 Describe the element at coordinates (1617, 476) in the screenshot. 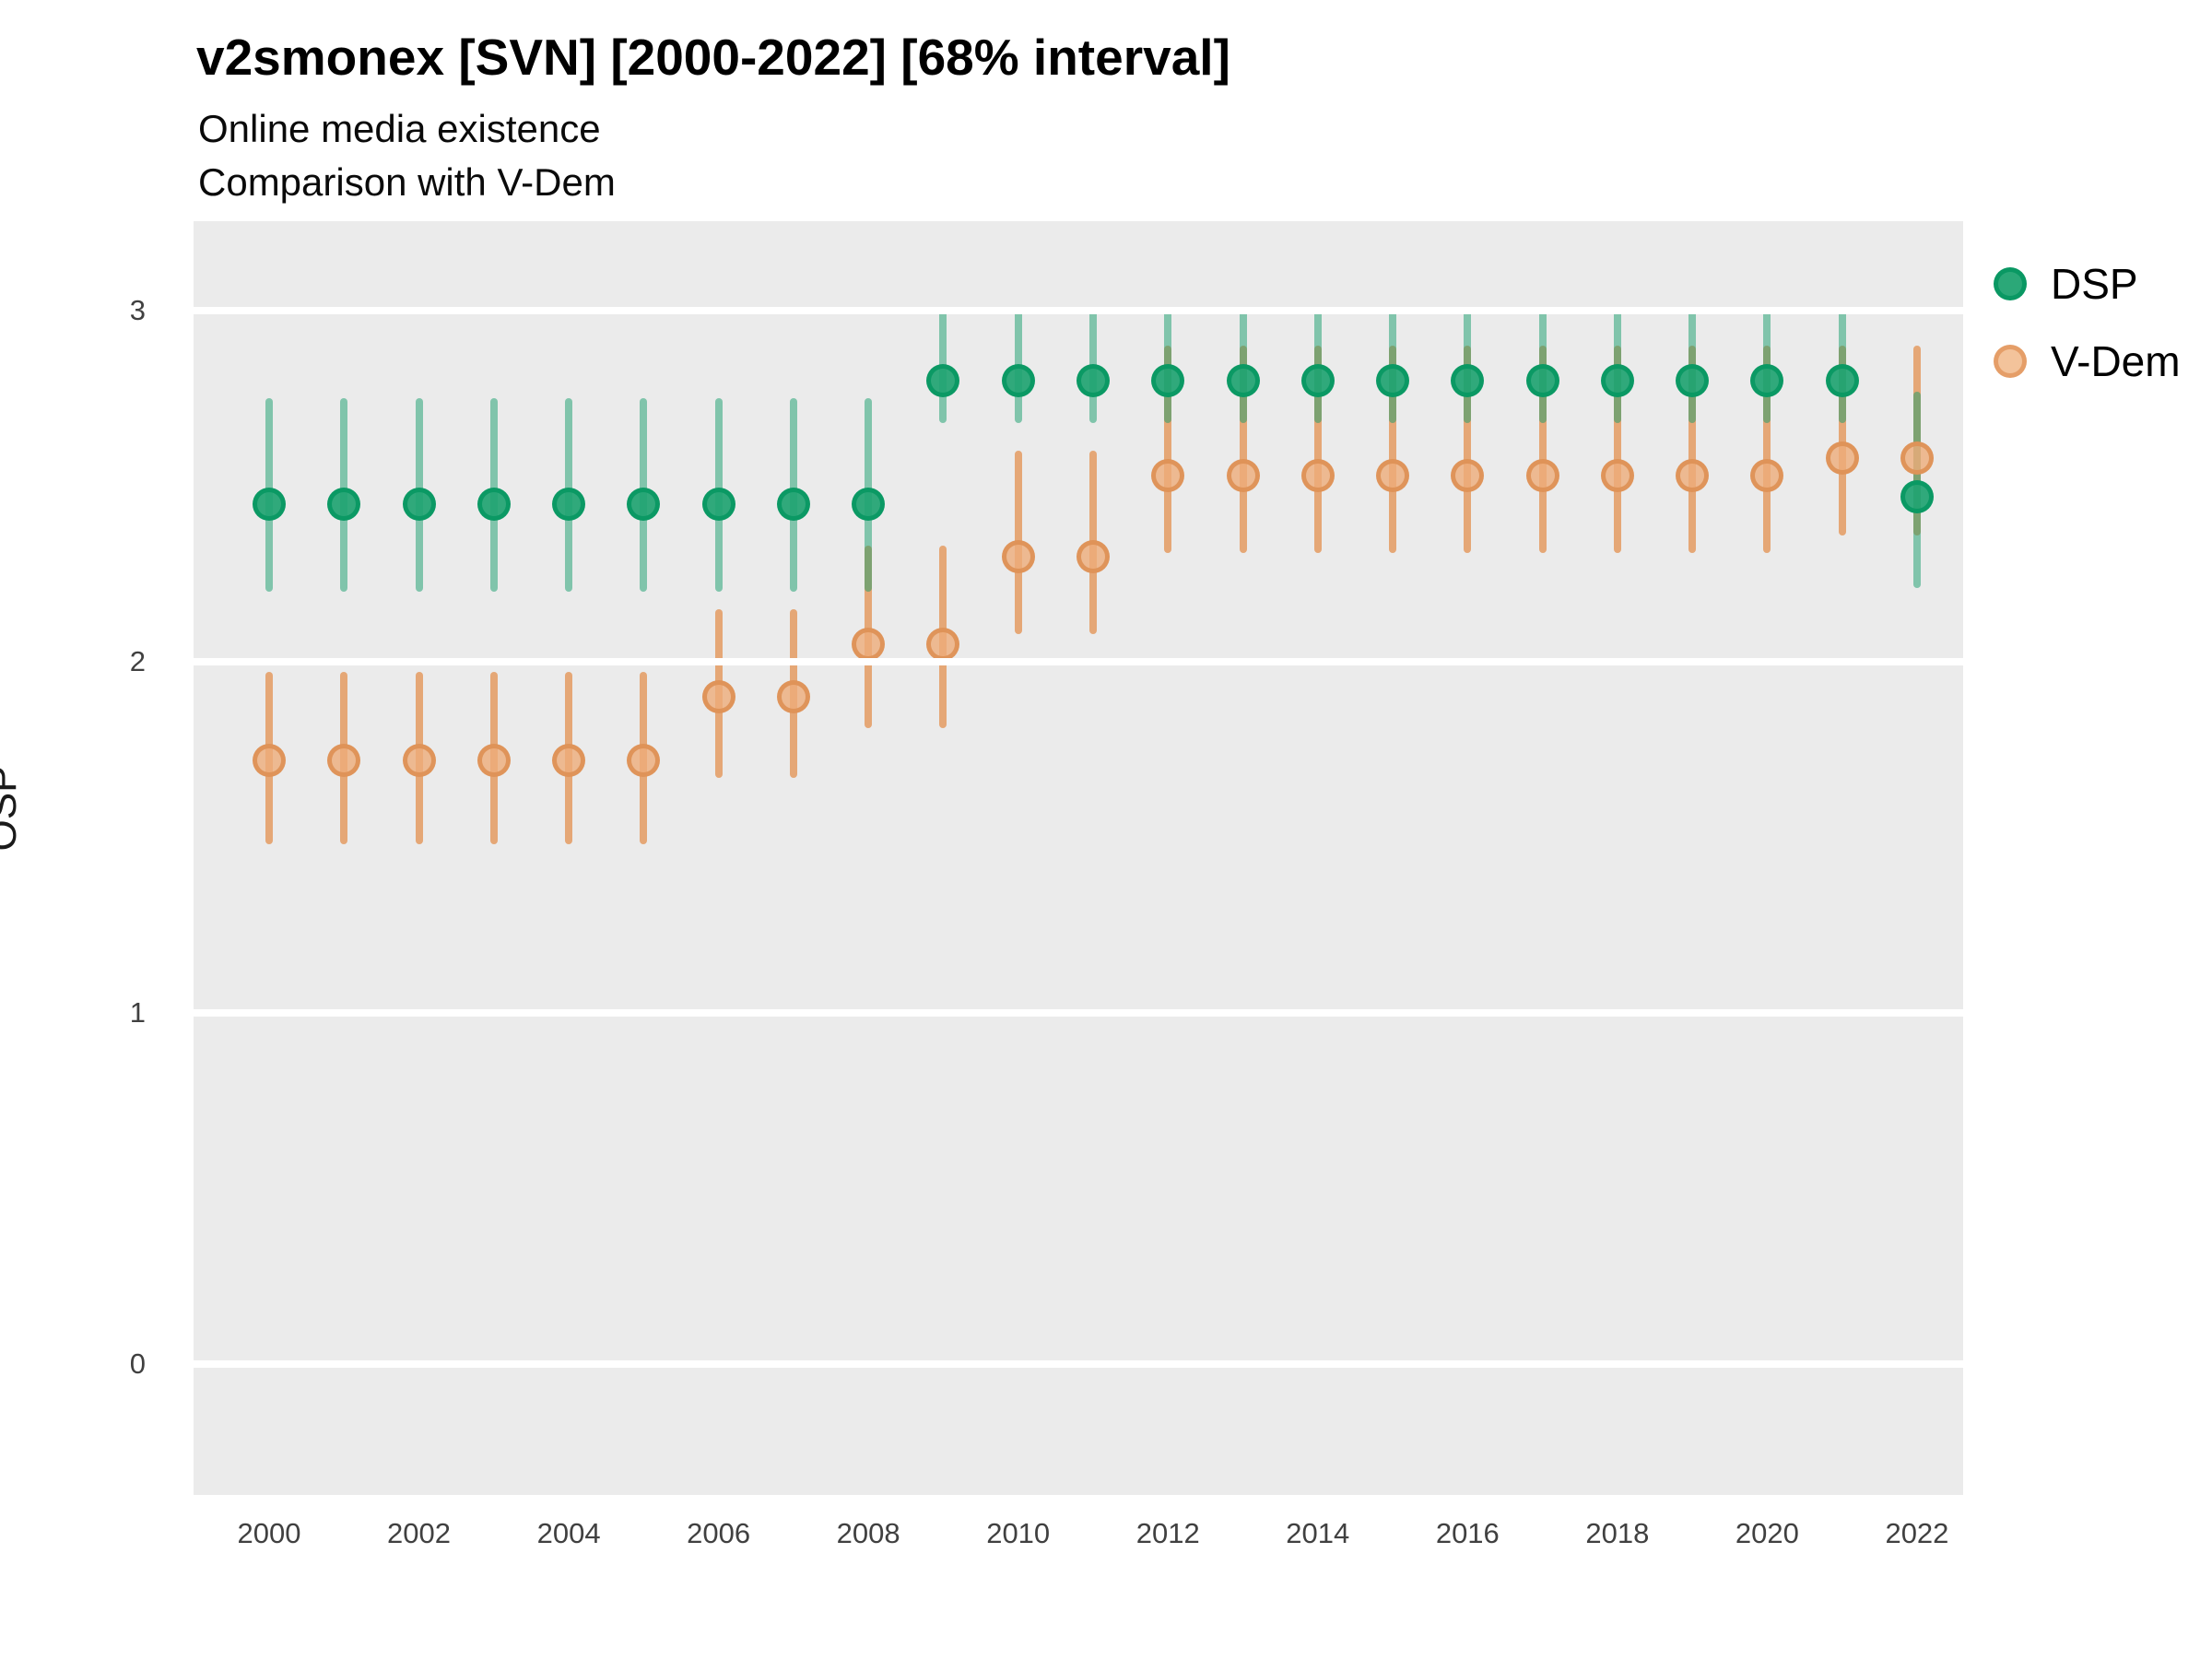

I see `vdem-point-2018` at that location.